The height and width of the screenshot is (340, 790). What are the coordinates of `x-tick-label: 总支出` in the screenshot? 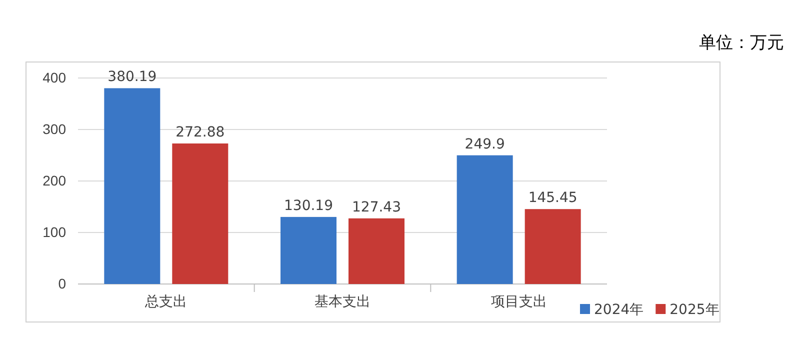 It's located at (166, 300).